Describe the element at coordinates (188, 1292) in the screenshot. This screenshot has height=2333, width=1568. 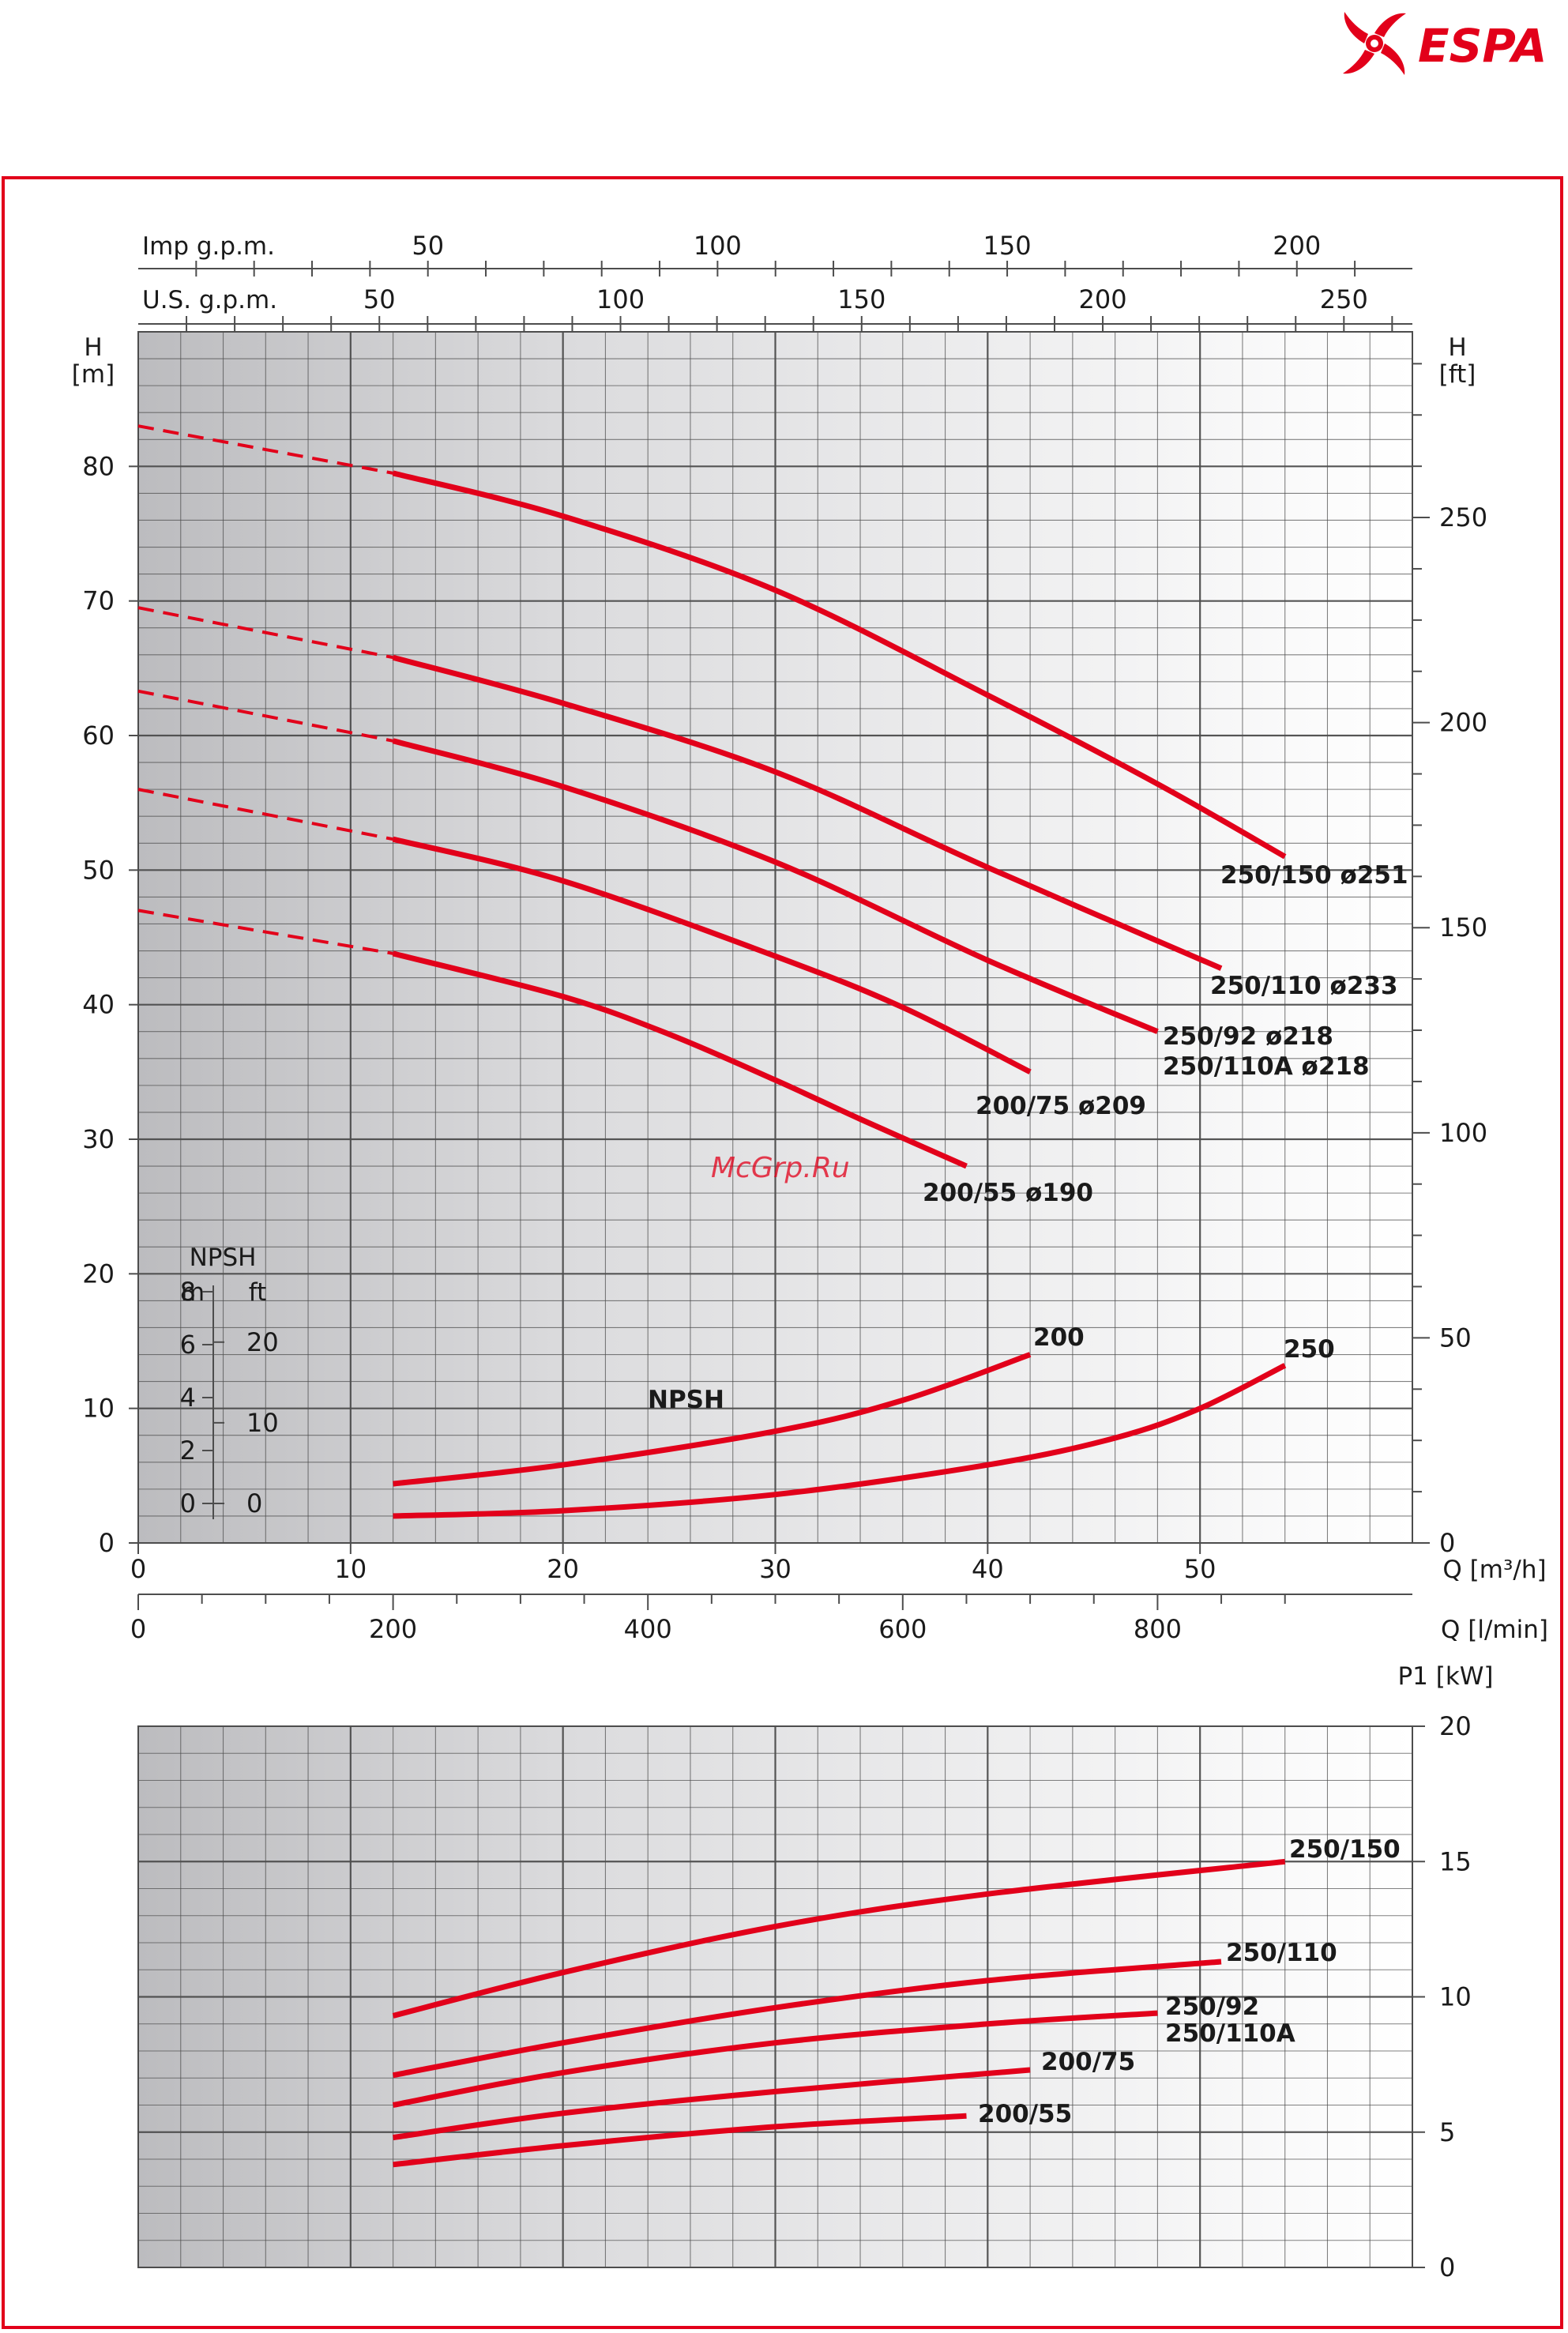
I see `npsh-m-tick-label: 8` at that location.